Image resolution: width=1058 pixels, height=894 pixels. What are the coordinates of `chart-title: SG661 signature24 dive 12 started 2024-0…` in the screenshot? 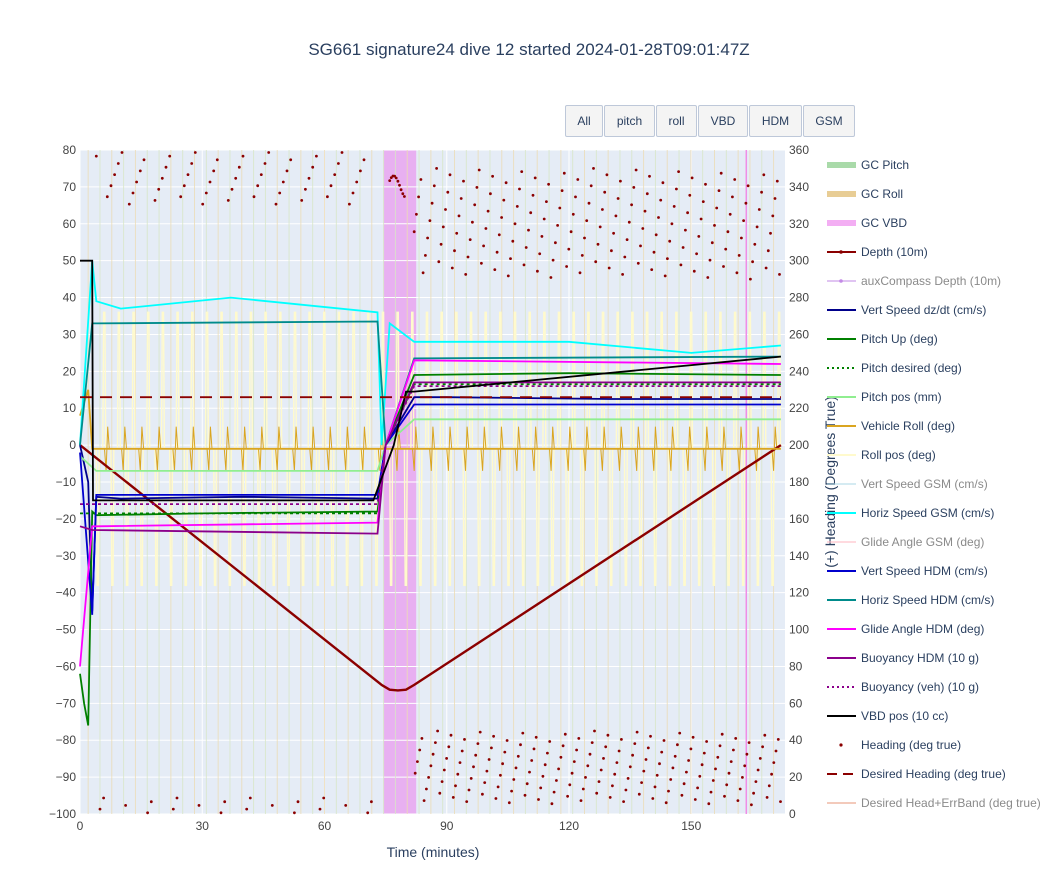 It's located at (529, 49).